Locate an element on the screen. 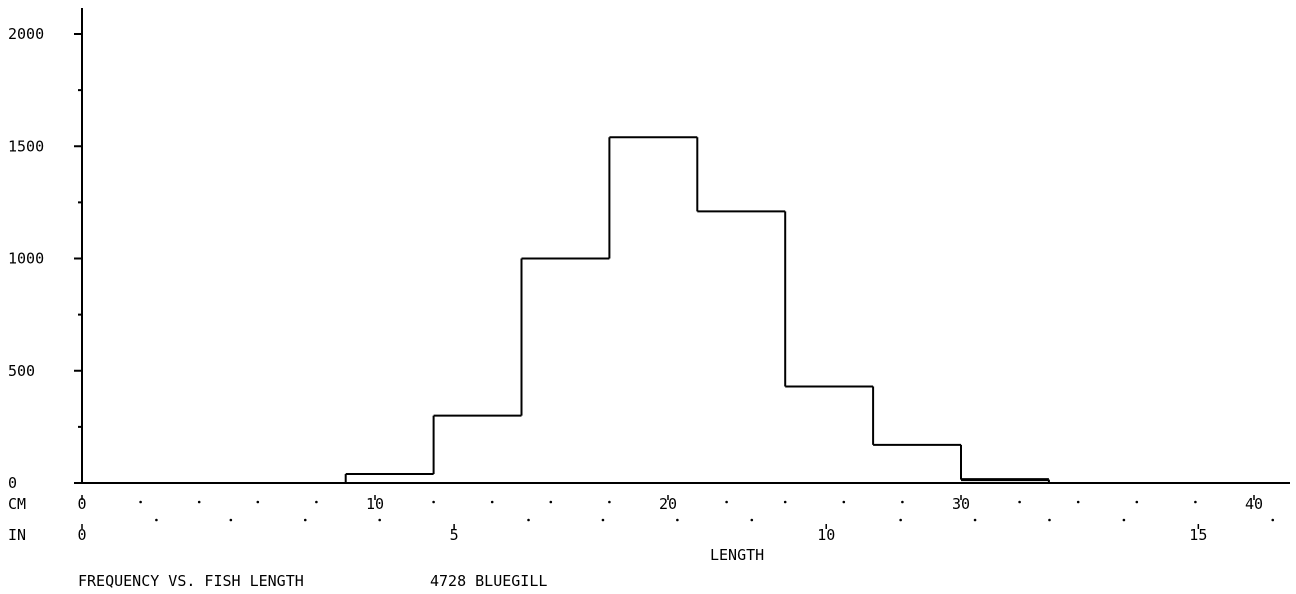 Image resolution: width=1296 pixels, height=594 pixels. x-axis-label: LENGTH is located at coordinates (737, 555).